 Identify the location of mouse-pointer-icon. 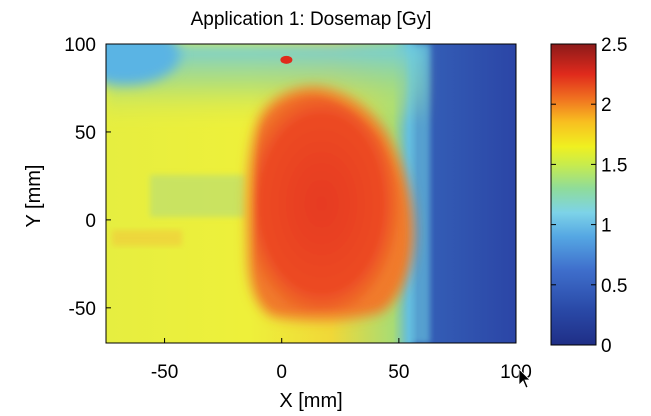
(524, 378).